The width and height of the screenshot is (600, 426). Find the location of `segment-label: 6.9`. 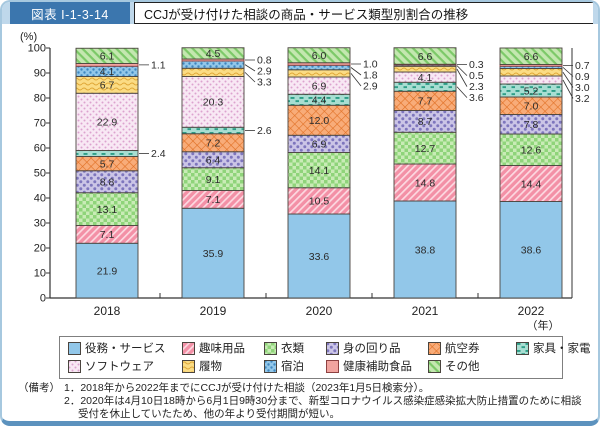

segment-label: 6.9 is located at coordinates (319, 86).